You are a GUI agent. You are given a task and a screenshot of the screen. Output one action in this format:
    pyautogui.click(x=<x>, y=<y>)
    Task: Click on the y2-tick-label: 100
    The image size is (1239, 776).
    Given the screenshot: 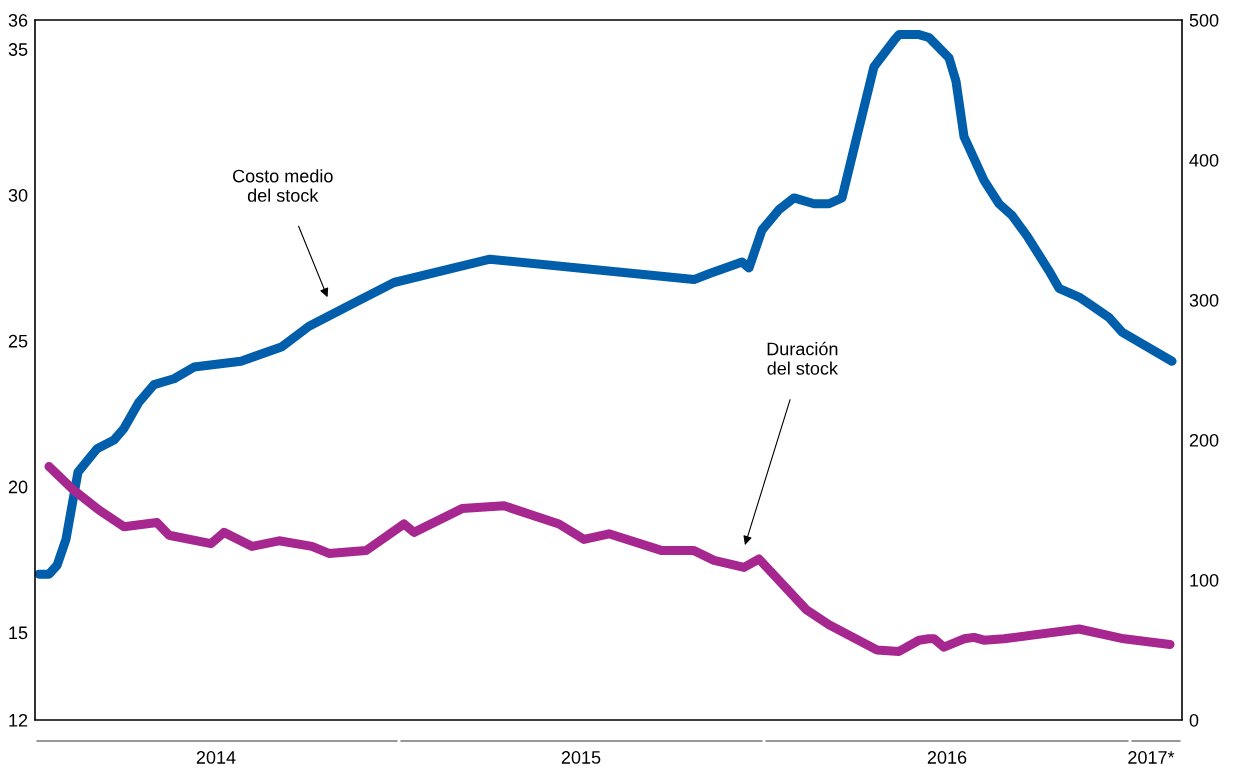 What is the action you would take?
    pyautogui.click(x=1204, y=580)
    